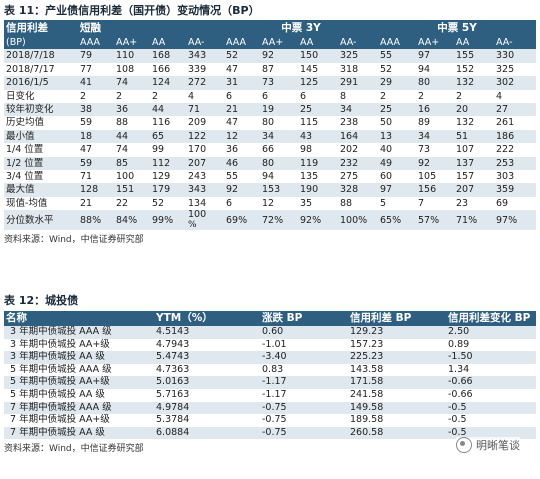  I want to click on header-mtn-5y: 中票 5Y, so click(457, 28).